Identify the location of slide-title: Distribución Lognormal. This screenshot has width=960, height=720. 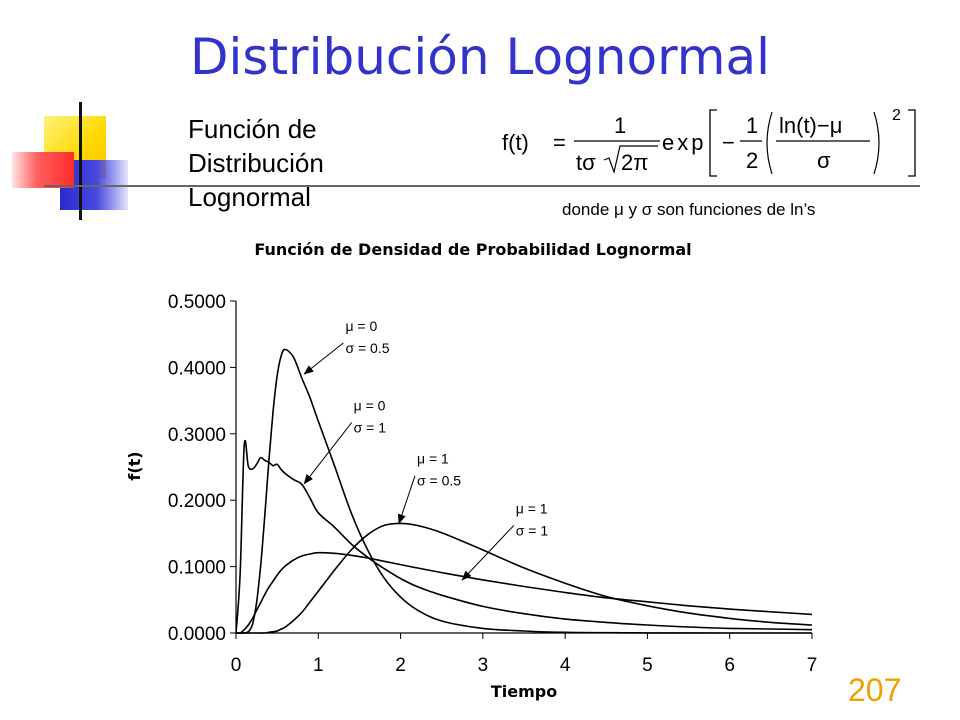
(480, 57).